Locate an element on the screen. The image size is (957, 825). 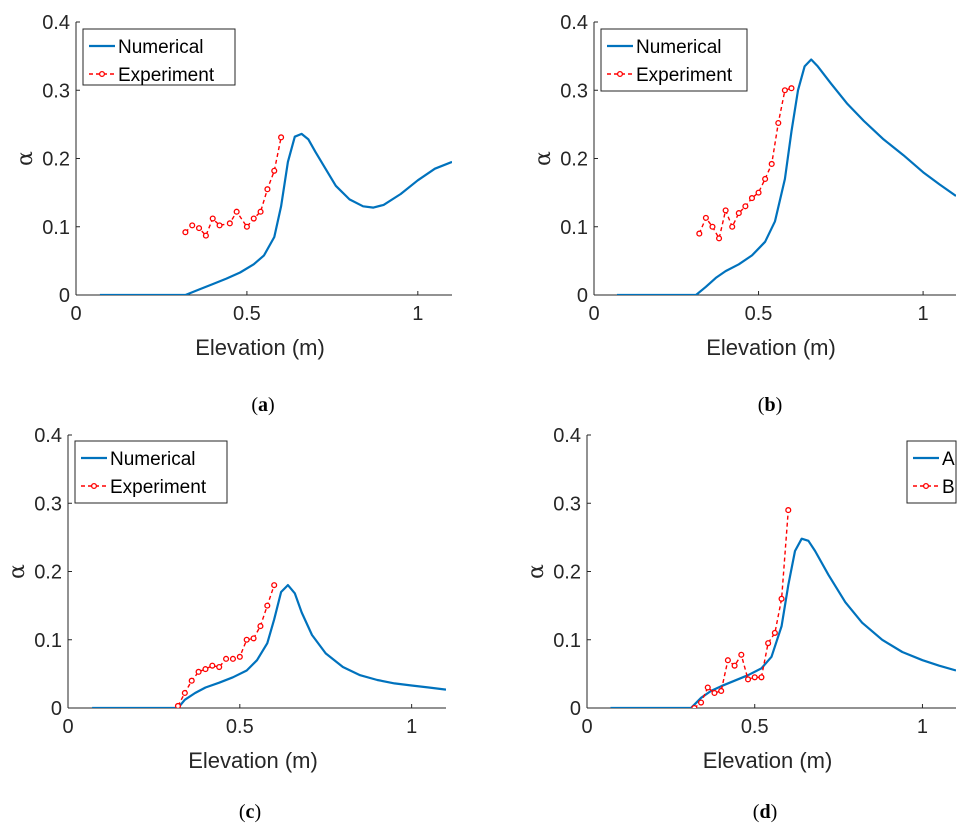
panel-caption: (a) is located at coordinates (262, 405).